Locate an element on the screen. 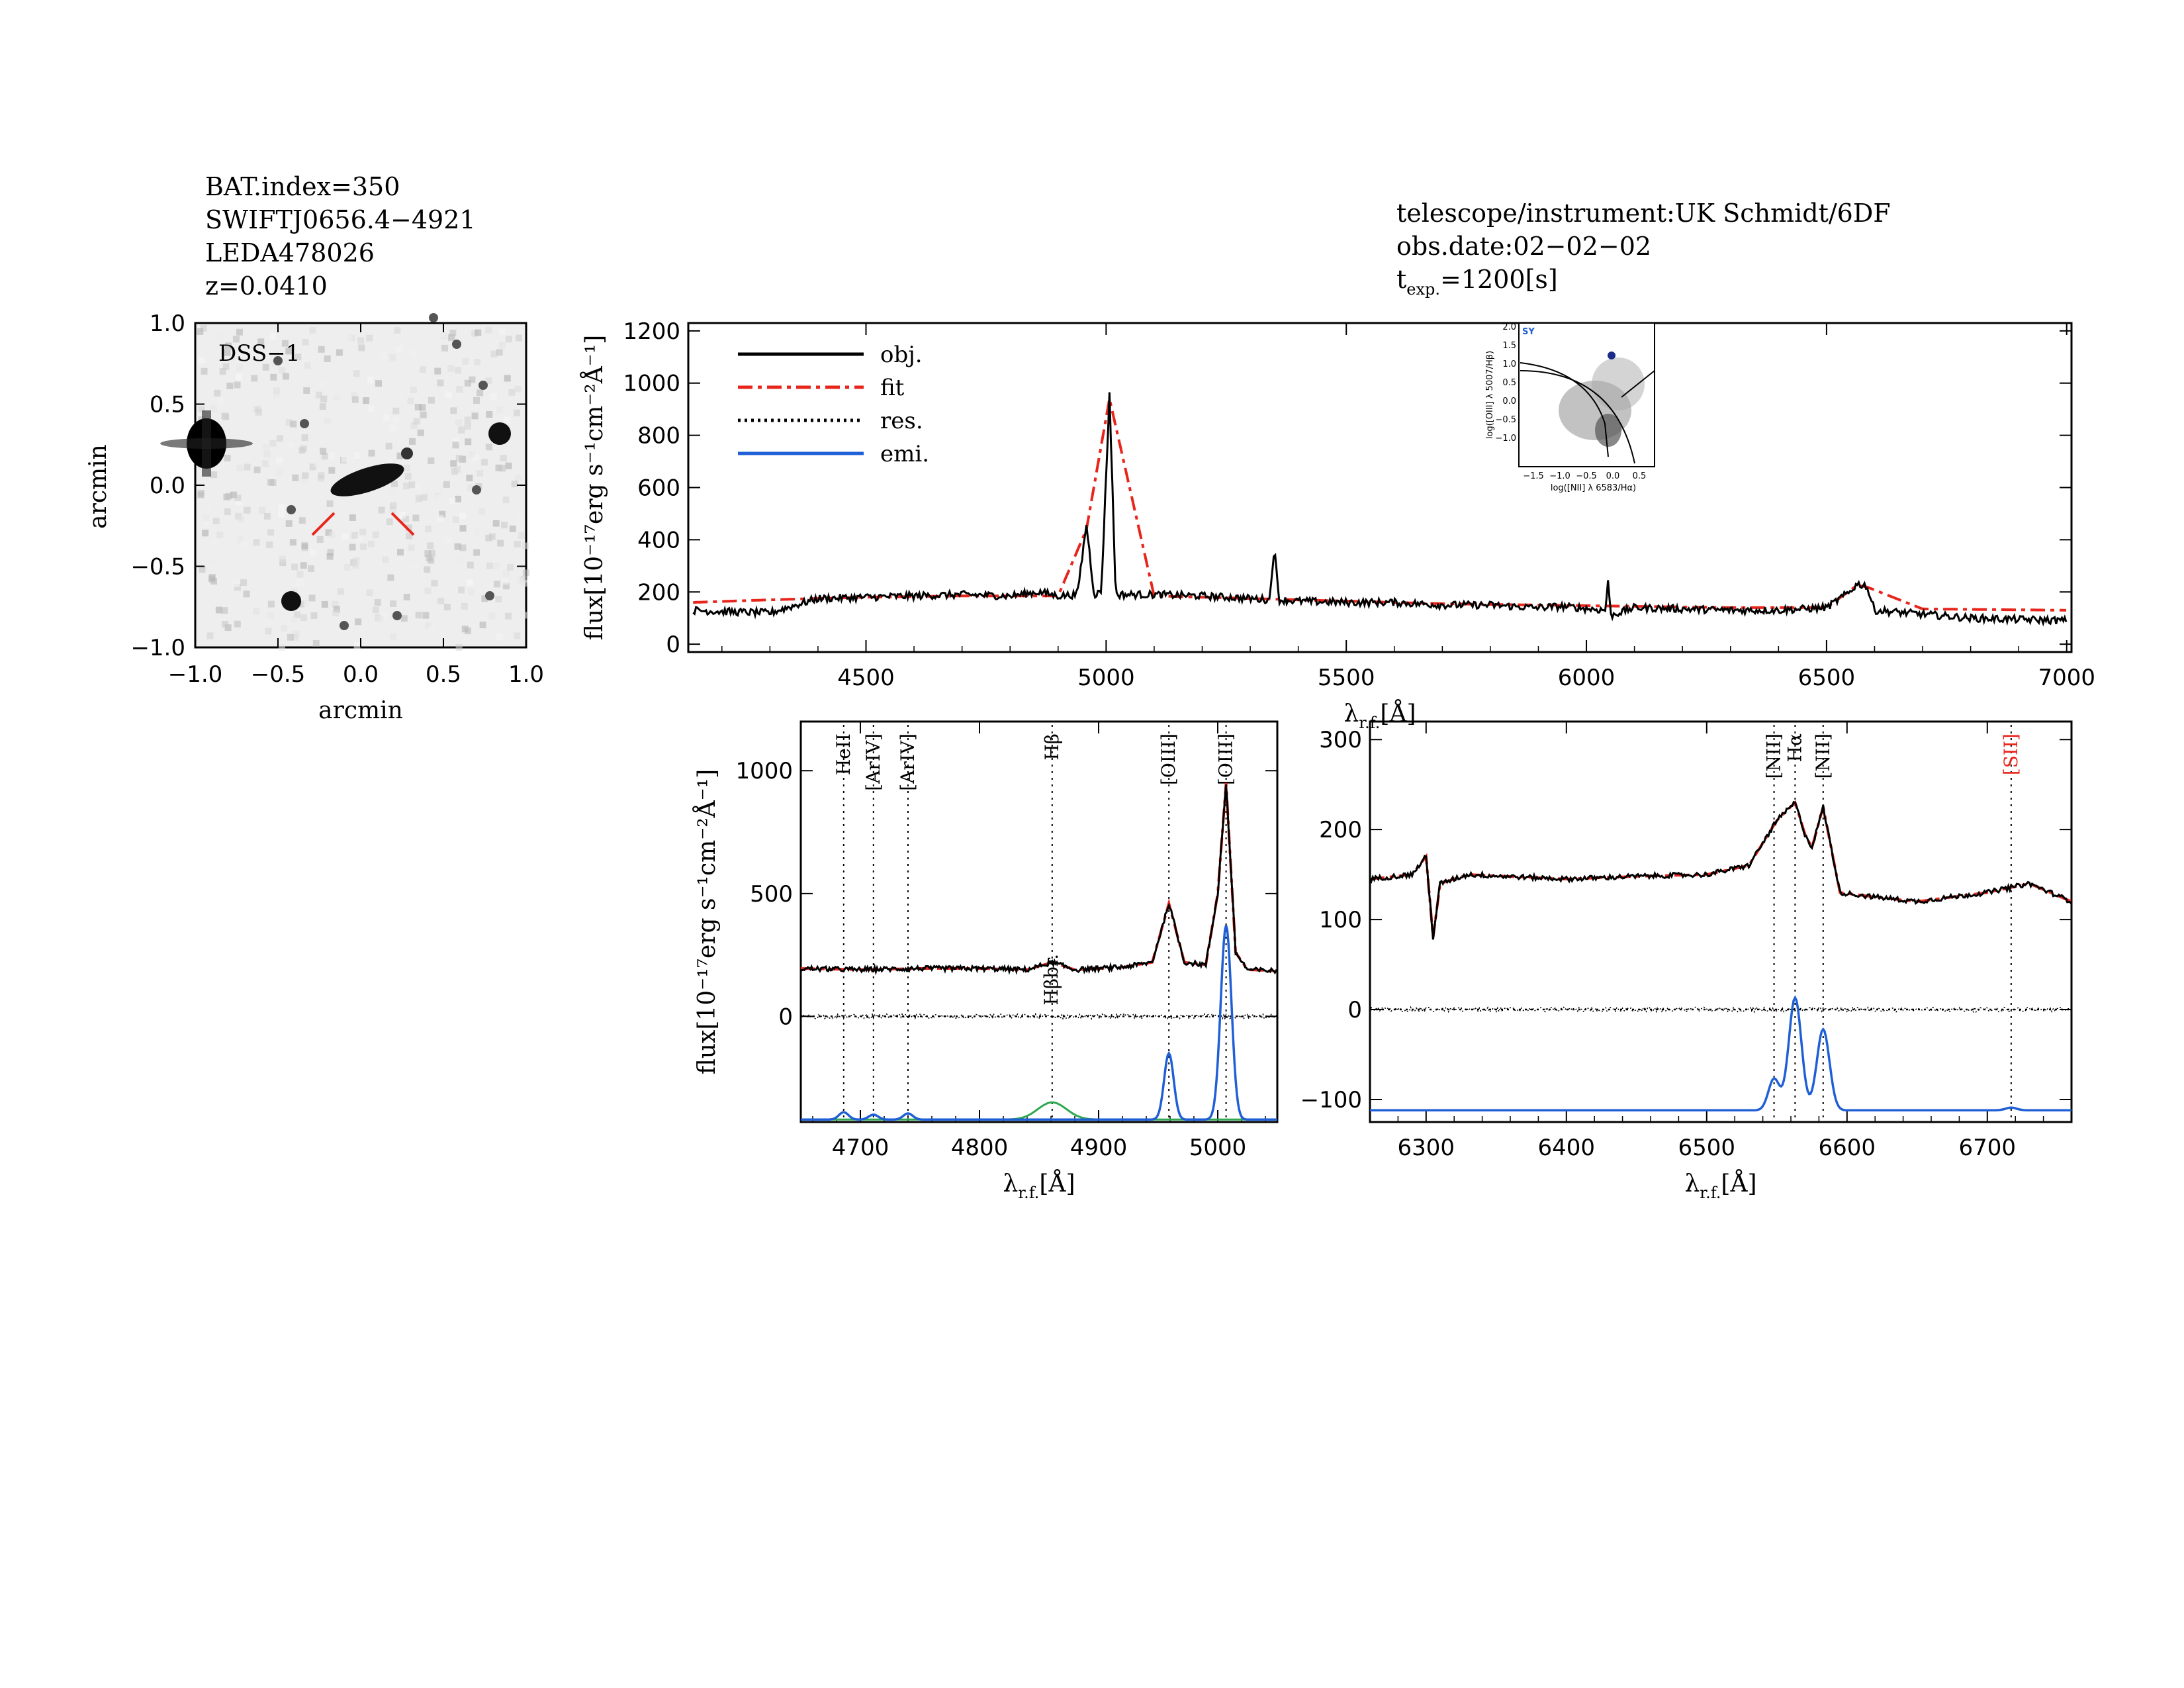  image-ytick-label: −0.5 is located at coordinates (157, 567).